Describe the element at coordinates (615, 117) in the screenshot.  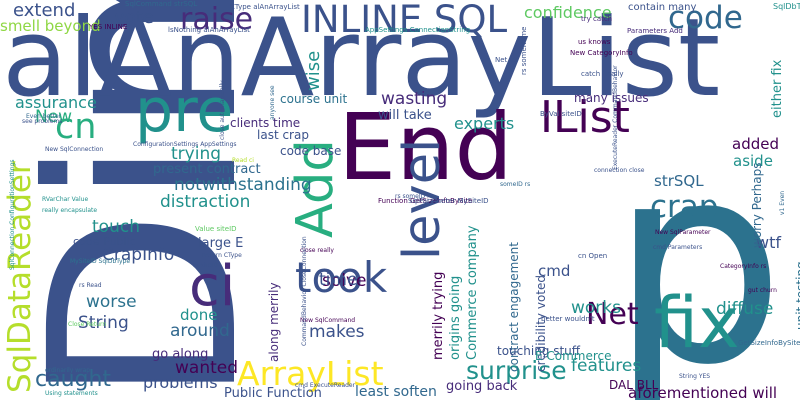
I see `cloud-word: ExecuteReader CommandBehavior` at that location.